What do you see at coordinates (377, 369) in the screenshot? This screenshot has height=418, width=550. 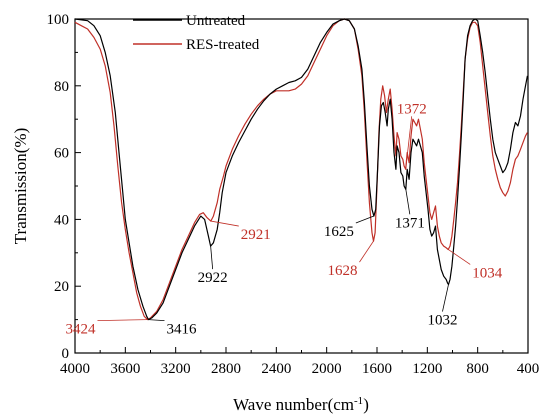 I see `x-tick-label: 1600` at bounding box center [377, 369].